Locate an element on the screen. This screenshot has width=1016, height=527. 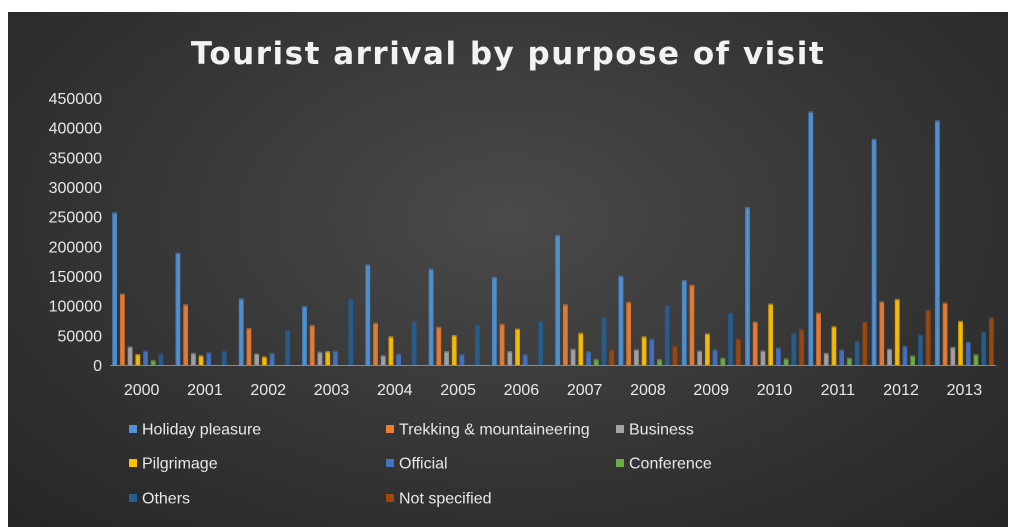
x-tick-label: 2013 is located at coordinates (965, 390).